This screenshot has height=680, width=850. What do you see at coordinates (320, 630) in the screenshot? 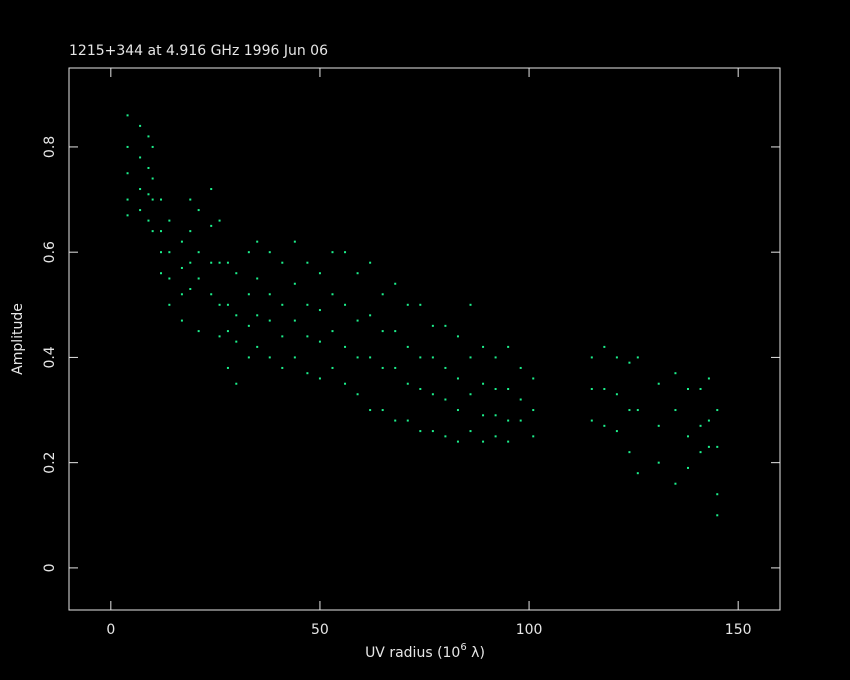
I see `x-tick-label: 50` at bounding box center [320, 630].